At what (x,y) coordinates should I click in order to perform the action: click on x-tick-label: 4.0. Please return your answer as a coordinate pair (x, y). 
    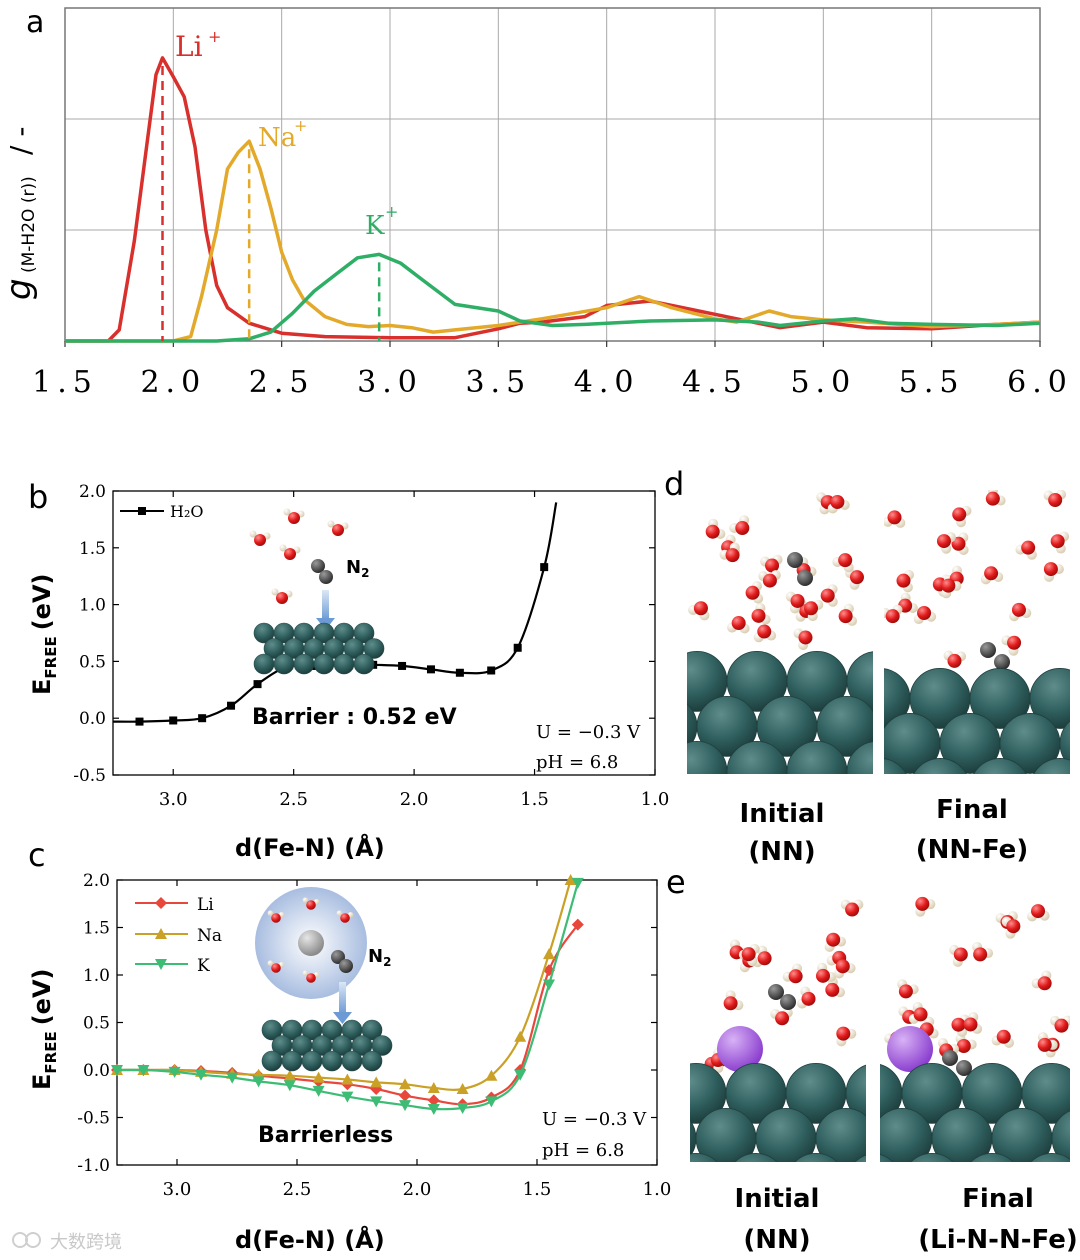
    Looking at the image, I should click on (607, 382).